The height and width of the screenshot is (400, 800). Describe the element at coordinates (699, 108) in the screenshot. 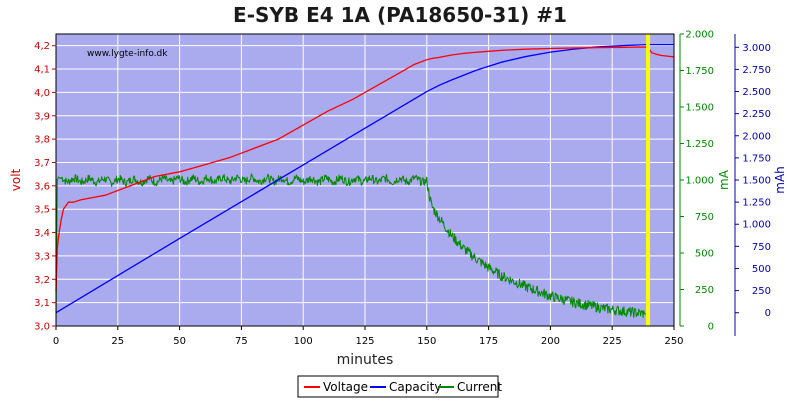

I see `y-tick-label-ma: 1.500` at that location.